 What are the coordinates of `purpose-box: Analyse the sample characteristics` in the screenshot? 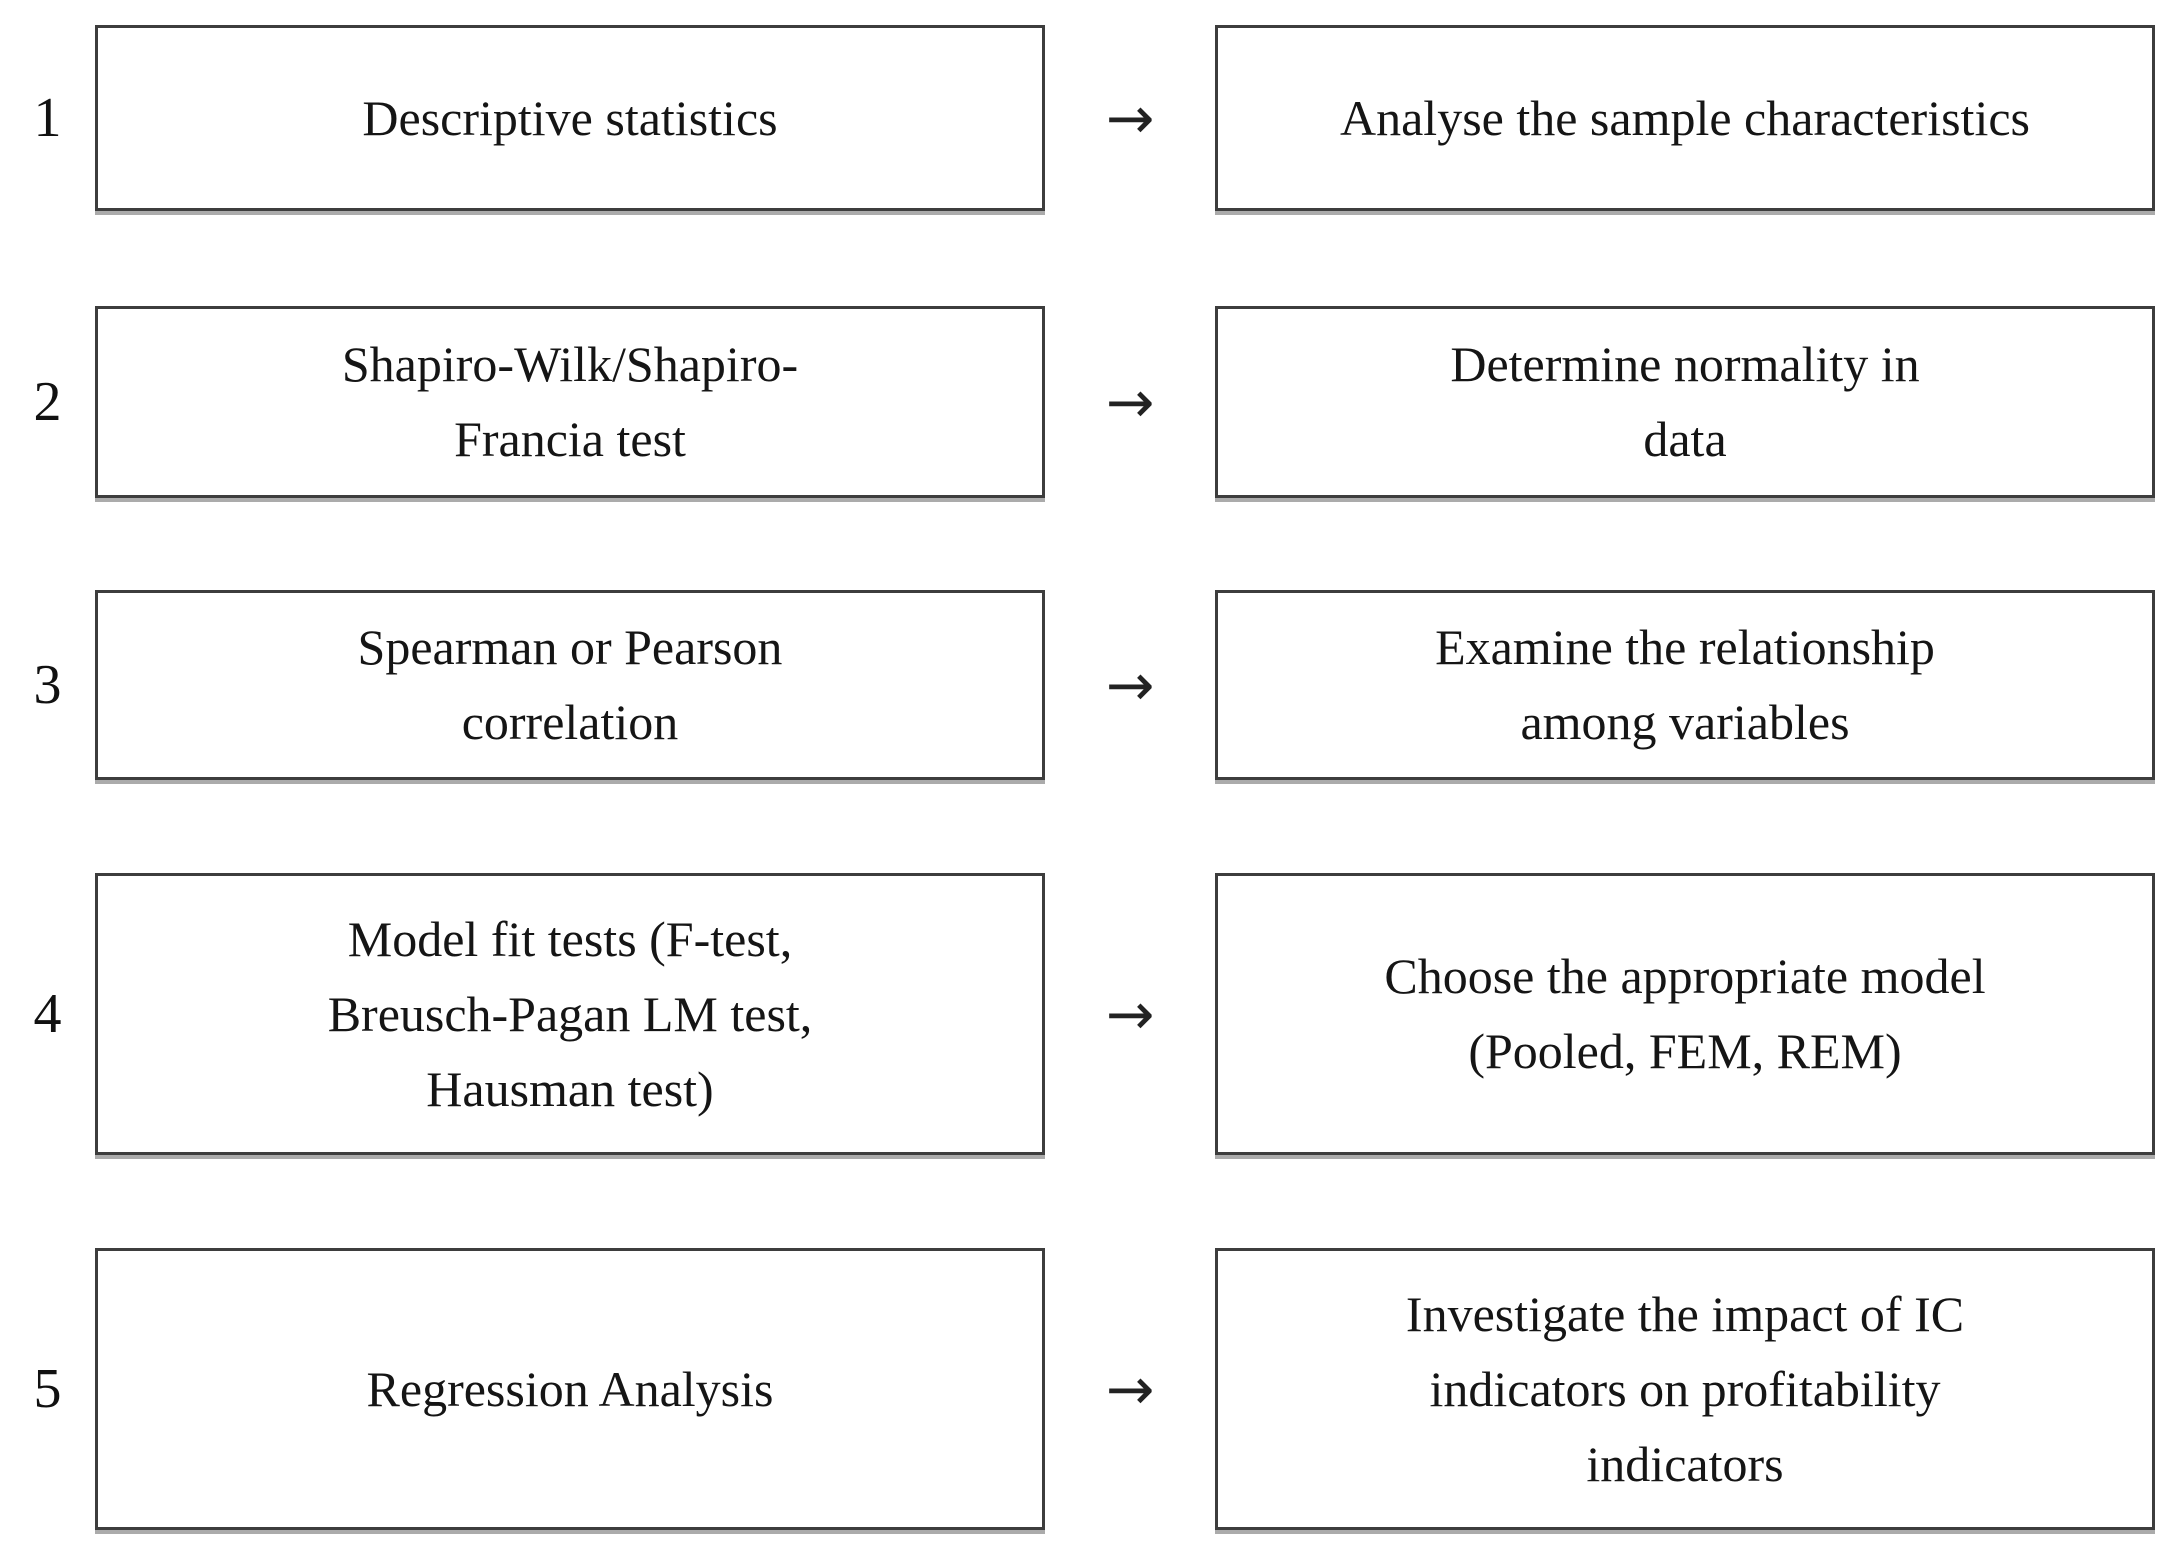 It's located at (1685, 118).